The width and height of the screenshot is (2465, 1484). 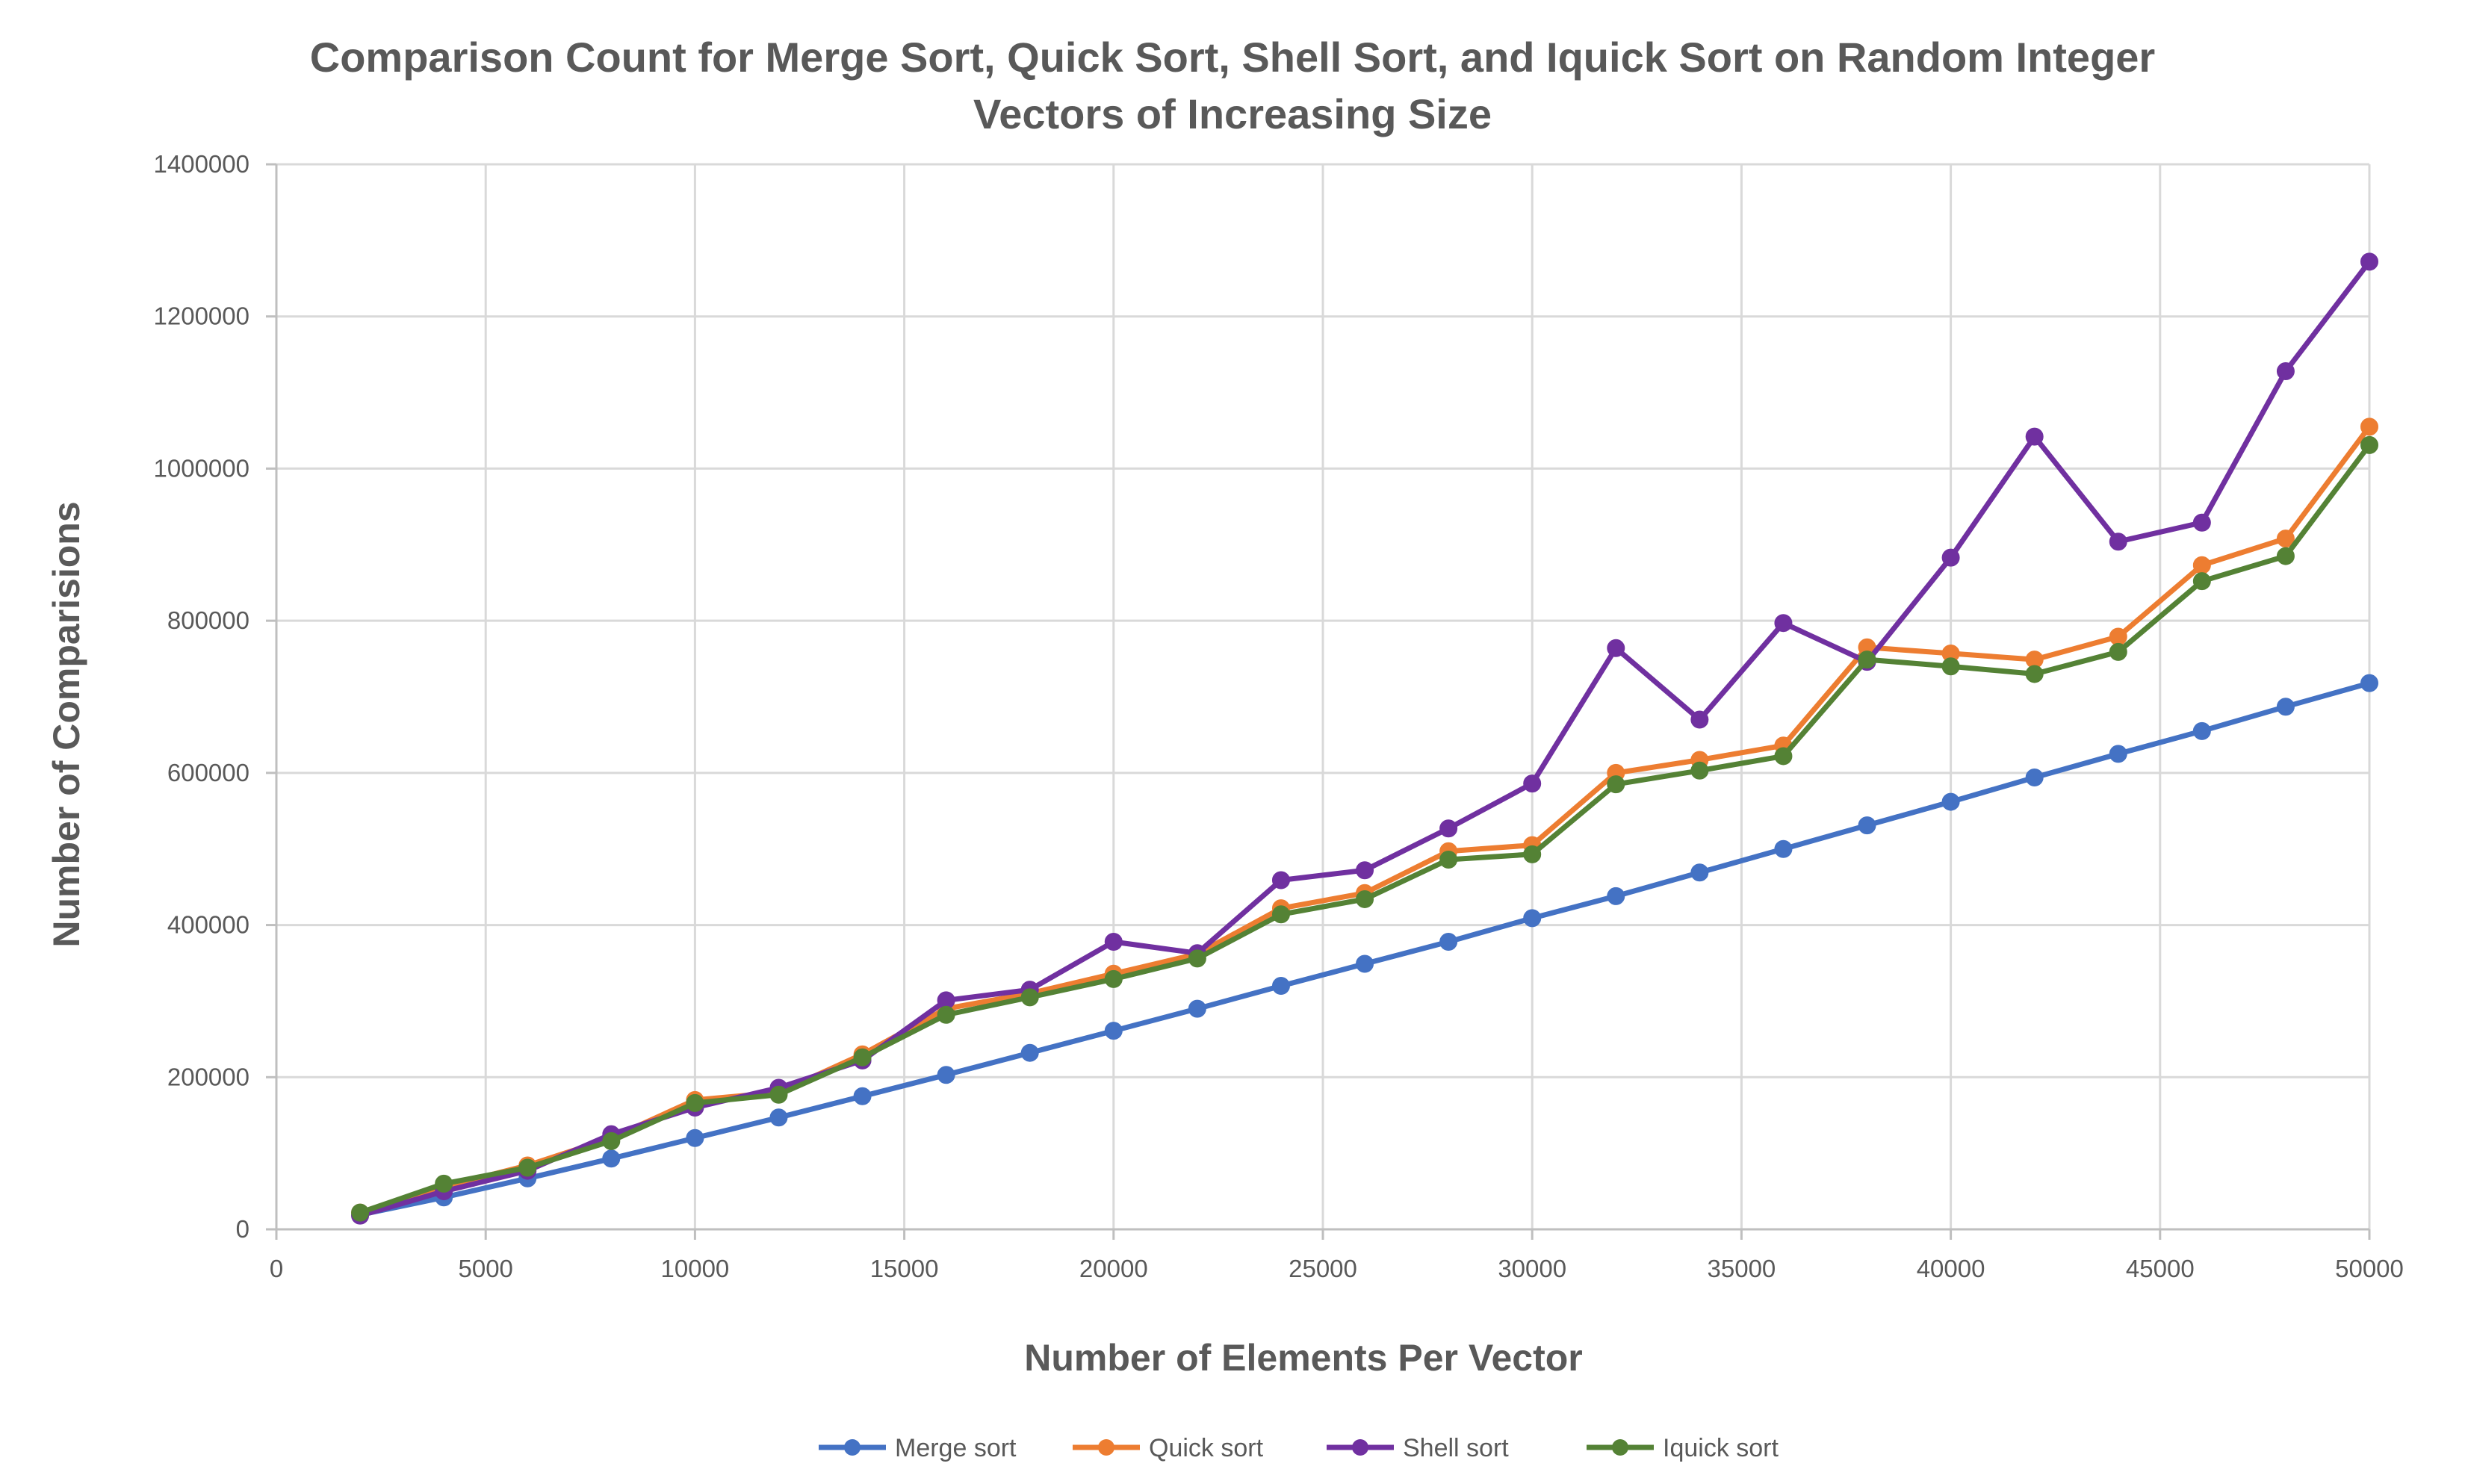 I want to click on legend-item-quick-sort: Quick sort, so click(x=1168, y=1448).